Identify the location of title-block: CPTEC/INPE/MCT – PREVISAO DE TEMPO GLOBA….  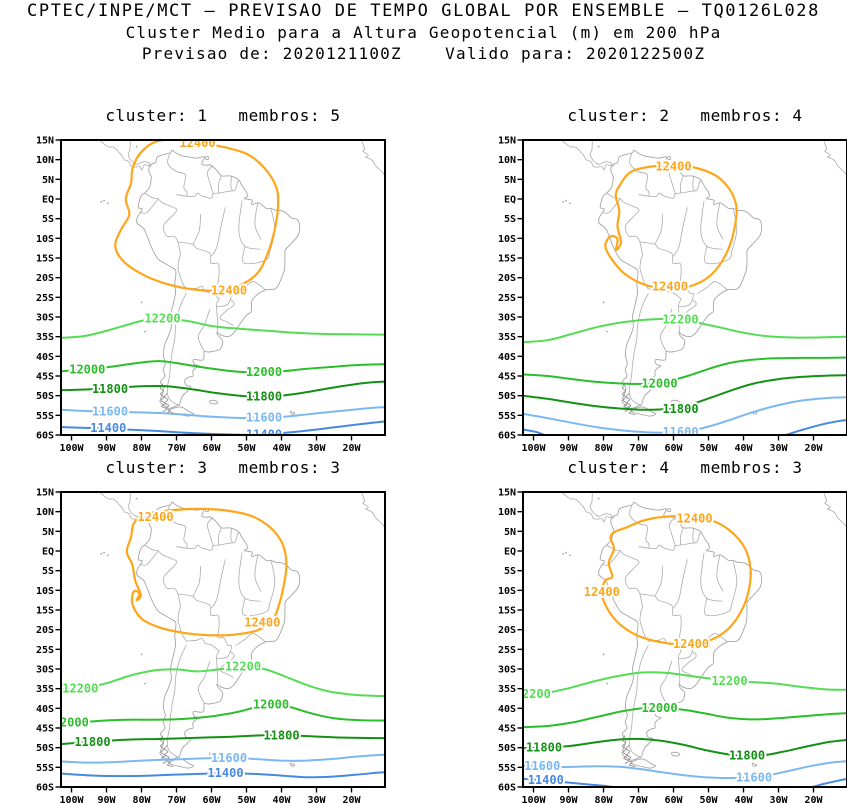
(423, 32).